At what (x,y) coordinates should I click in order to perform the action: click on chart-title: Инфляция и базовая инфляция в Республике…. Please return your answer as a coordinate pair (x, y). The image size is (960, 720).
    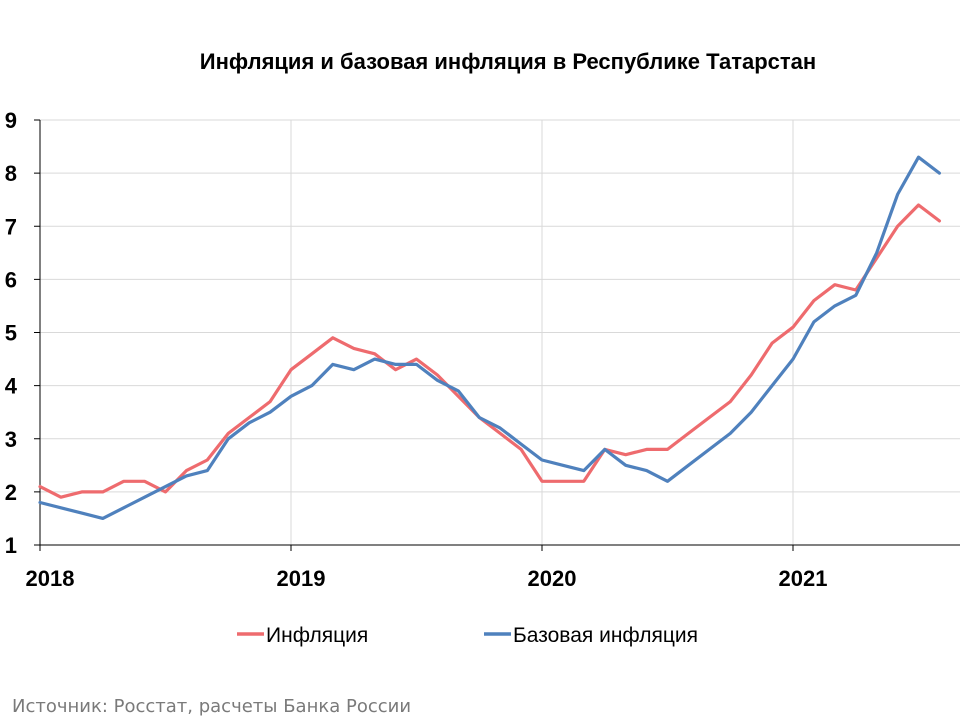
    Looking at the image, I should click on (508, 61).